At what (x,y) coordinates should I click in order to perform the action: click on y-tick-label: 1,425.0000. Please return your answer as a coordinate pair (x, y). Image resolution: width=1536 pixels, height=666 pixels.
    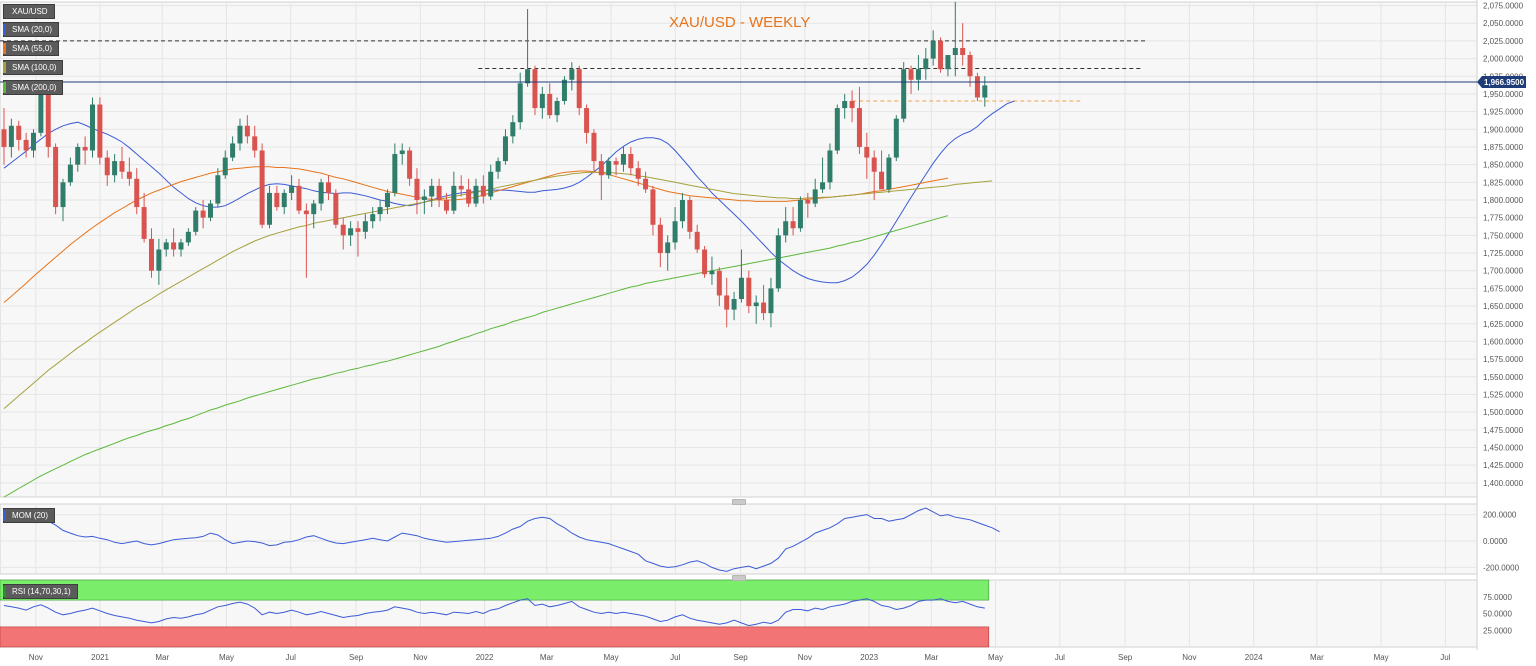
    Looking at the image, I should click on (1503, 465).